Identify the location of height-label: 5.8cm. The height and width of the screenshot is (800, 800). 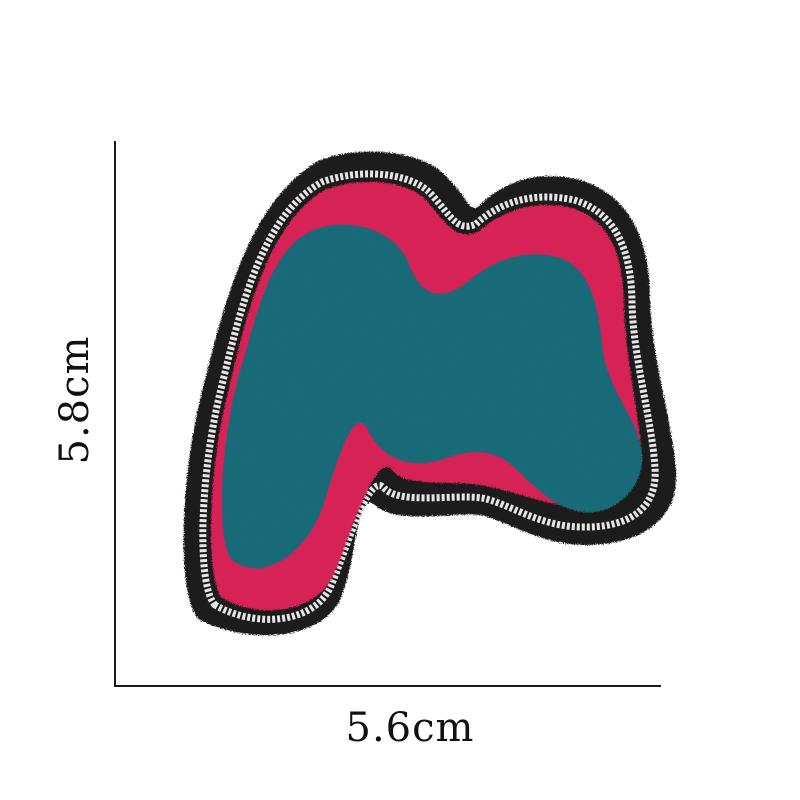
(75, 400).